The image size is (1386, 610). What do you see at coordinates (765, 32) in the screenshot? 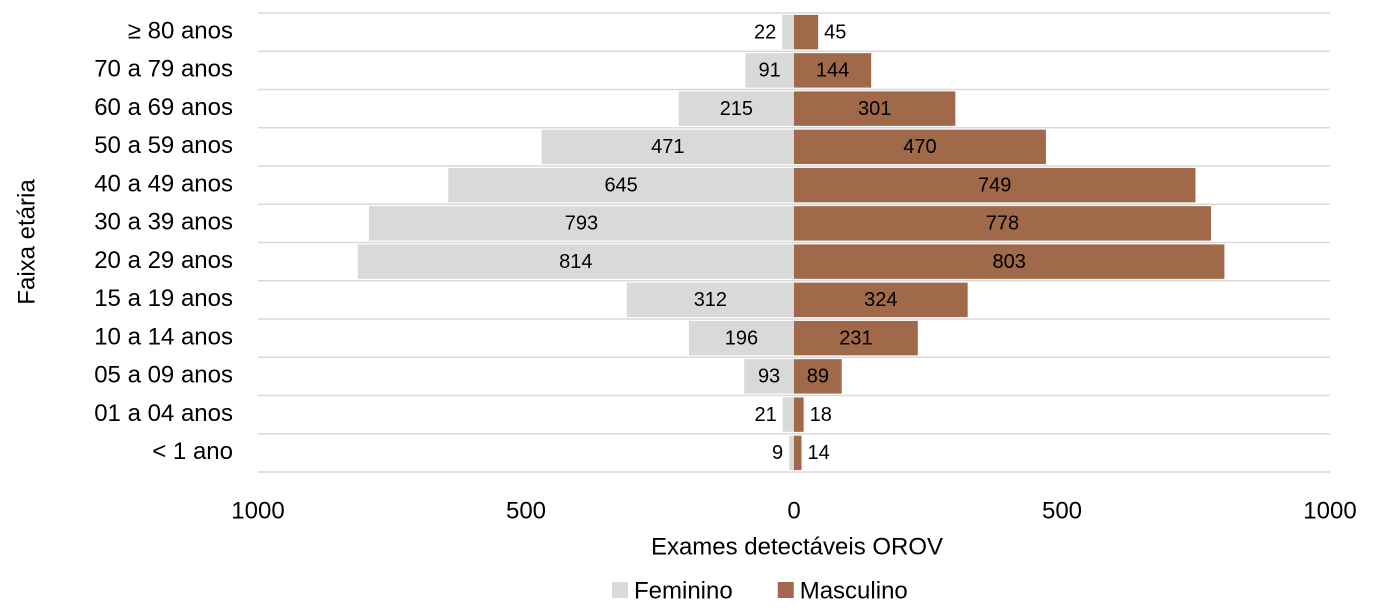
I see `value-label: 22` at bounding box center [765, 32].